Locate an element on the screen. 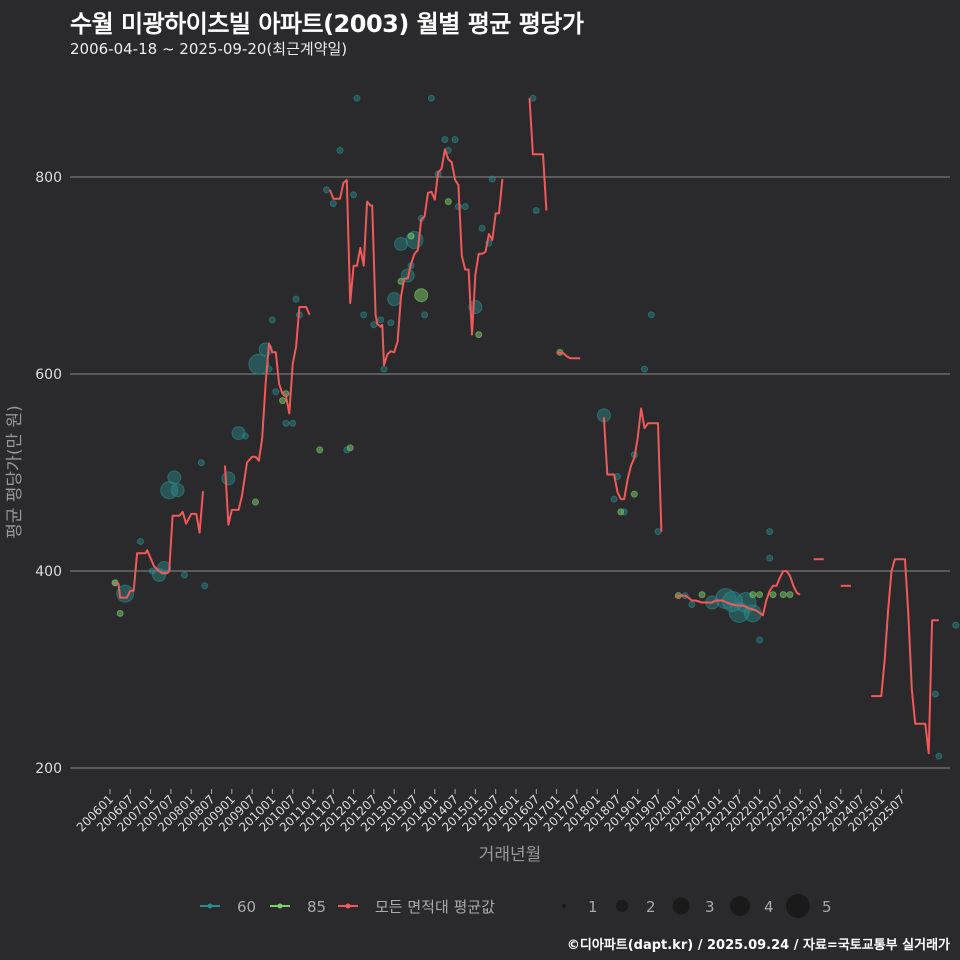  legend-size-label: 4 is located at coordinates (769, 907).